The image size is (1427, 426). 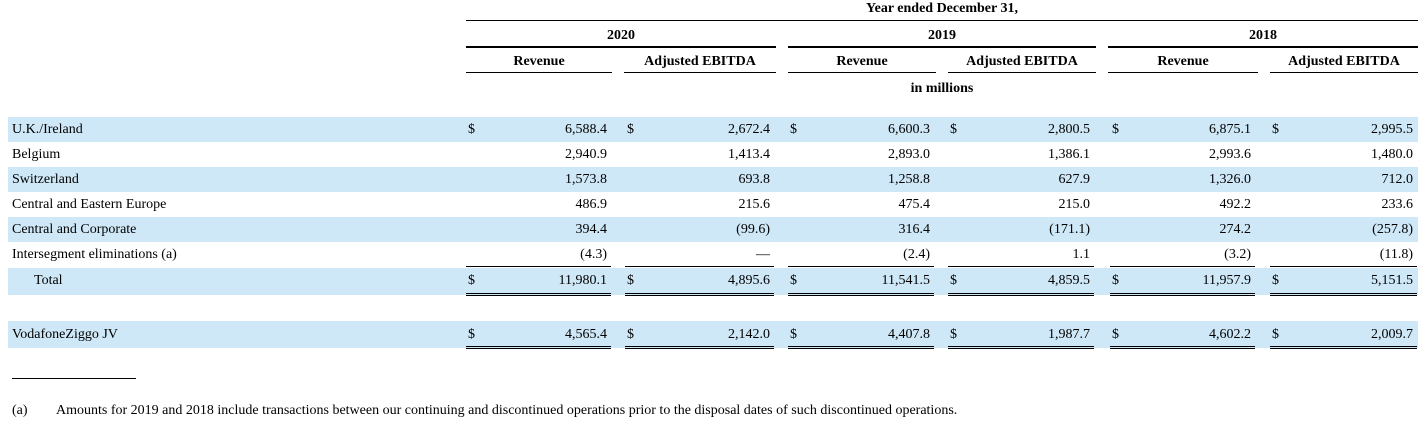 What do you see at coordinates (586, 179) in the screenshot?
I see `table-cell-value: 1,573.8` at bounding box center [586, 179].